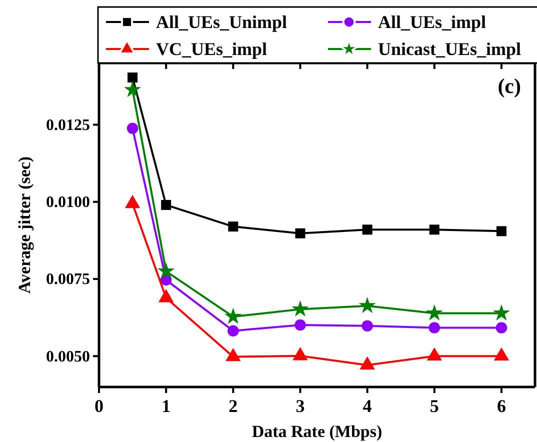 This screenshot has width=537, height=442. Describe the element at coordinates (68, 125) in the screenshot. I see `y-tick-label: 0.0125` at that location.